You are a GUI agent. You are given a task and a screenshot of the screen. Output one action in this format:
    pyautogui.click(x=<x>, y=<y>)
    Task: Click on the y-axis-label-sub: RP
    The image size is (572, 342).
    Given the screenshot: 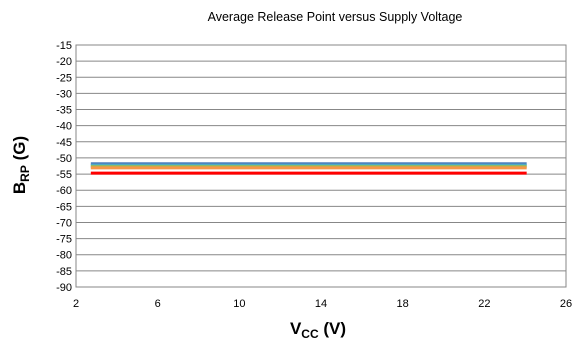 What is the action you would take?
    pyautogui.click(x=25, y=173)
    